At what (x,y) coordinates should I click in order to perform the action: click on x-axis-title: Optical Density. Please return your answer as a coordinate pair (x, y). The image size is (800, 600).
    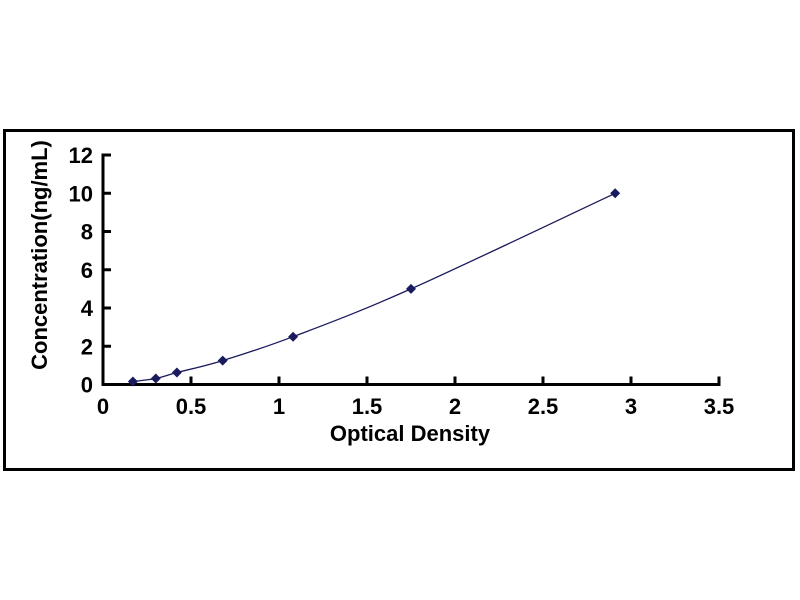
    Looking at the image, I should click on (410, 433).